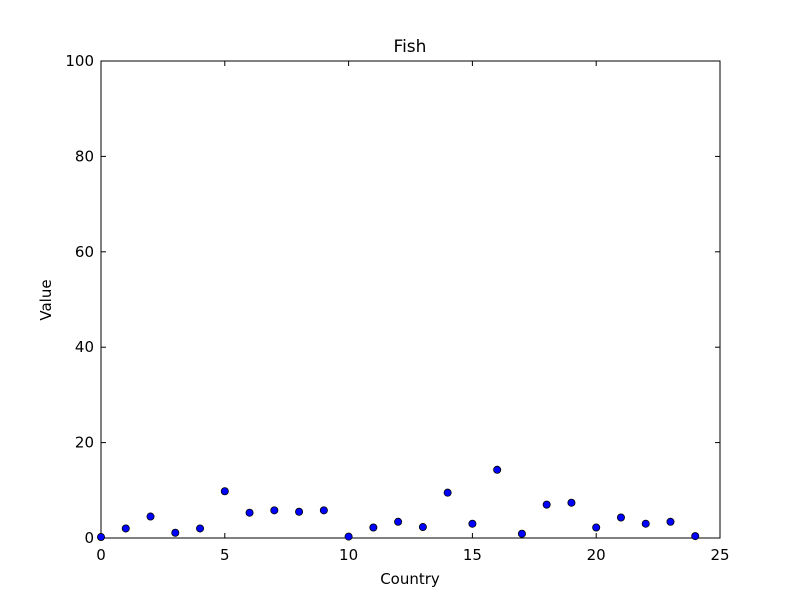 The height and width of the screenshot is (600, 800). Describe the element at coordinates (101, 555) in the screenshot. I see `x-tick-label: 0` at that location.